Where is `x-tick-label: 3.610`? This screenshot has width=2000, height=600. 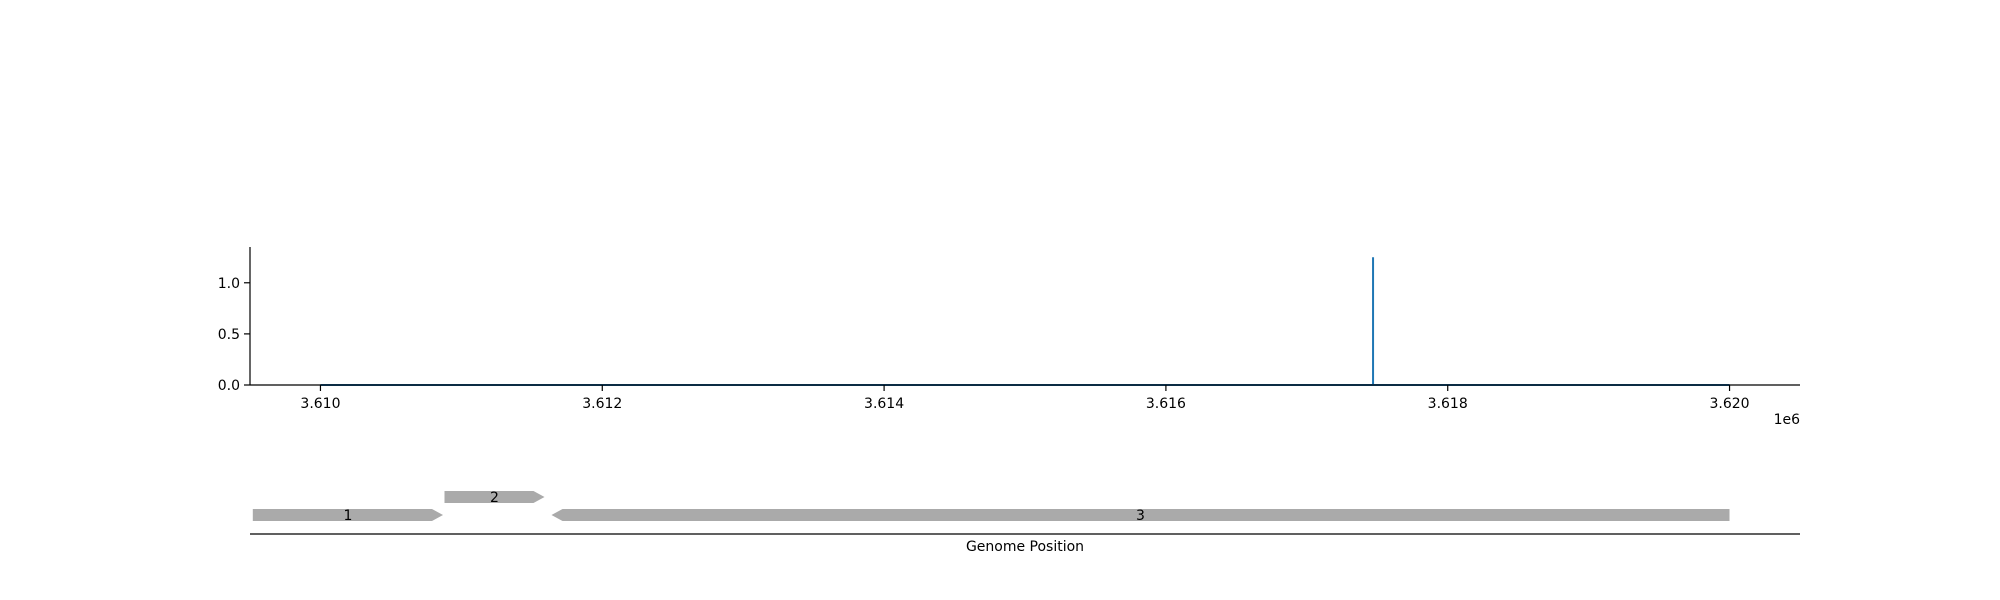
x-tick-label: 3.610 is located at coordinates (320, 404).